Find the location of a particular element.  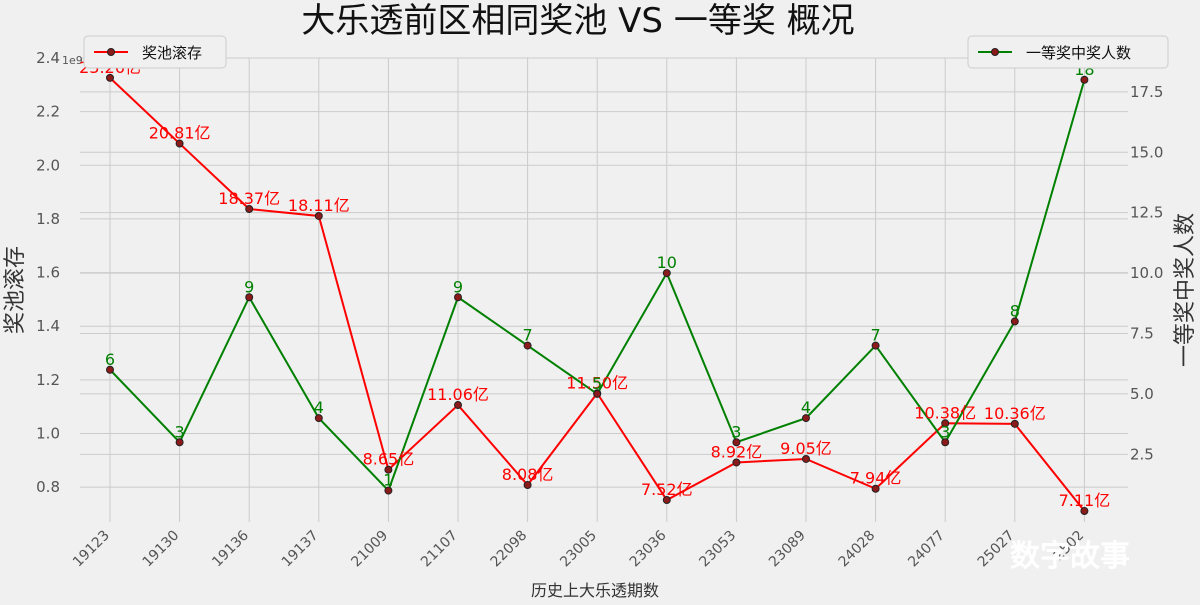

data-label: 11.06亿 is located at coordinates (458, 394).